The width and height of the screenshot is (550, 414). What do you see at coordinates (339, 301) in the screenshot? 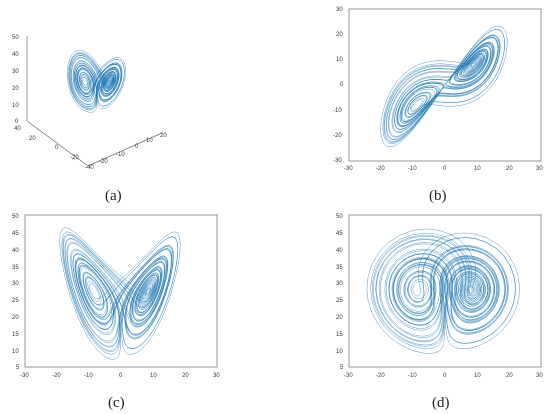
I see `panel-d-y-tick: 25` at bounding box center [339, 301].